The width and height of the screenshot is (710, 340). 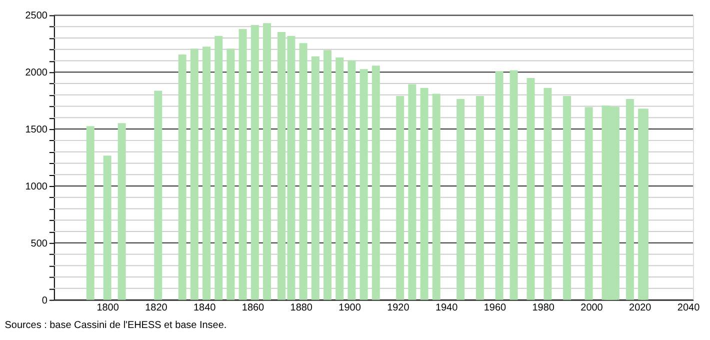 What do you see at coordinates (108, 308) in the screenshot?
I see `x-tick-label: 1800` at bounding box center [108, 308].